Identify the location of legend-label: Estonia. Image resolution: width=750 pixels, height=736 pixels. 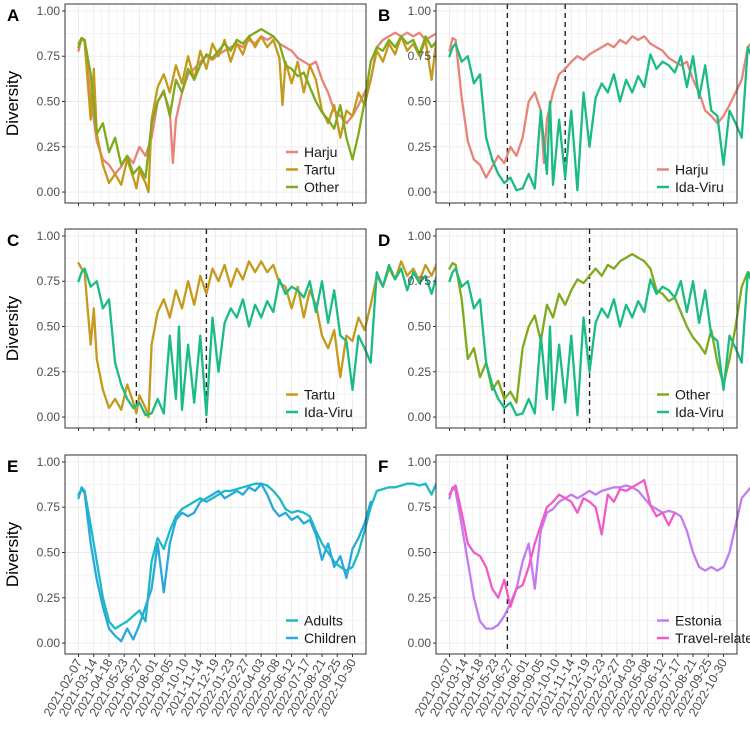
(698, 621).